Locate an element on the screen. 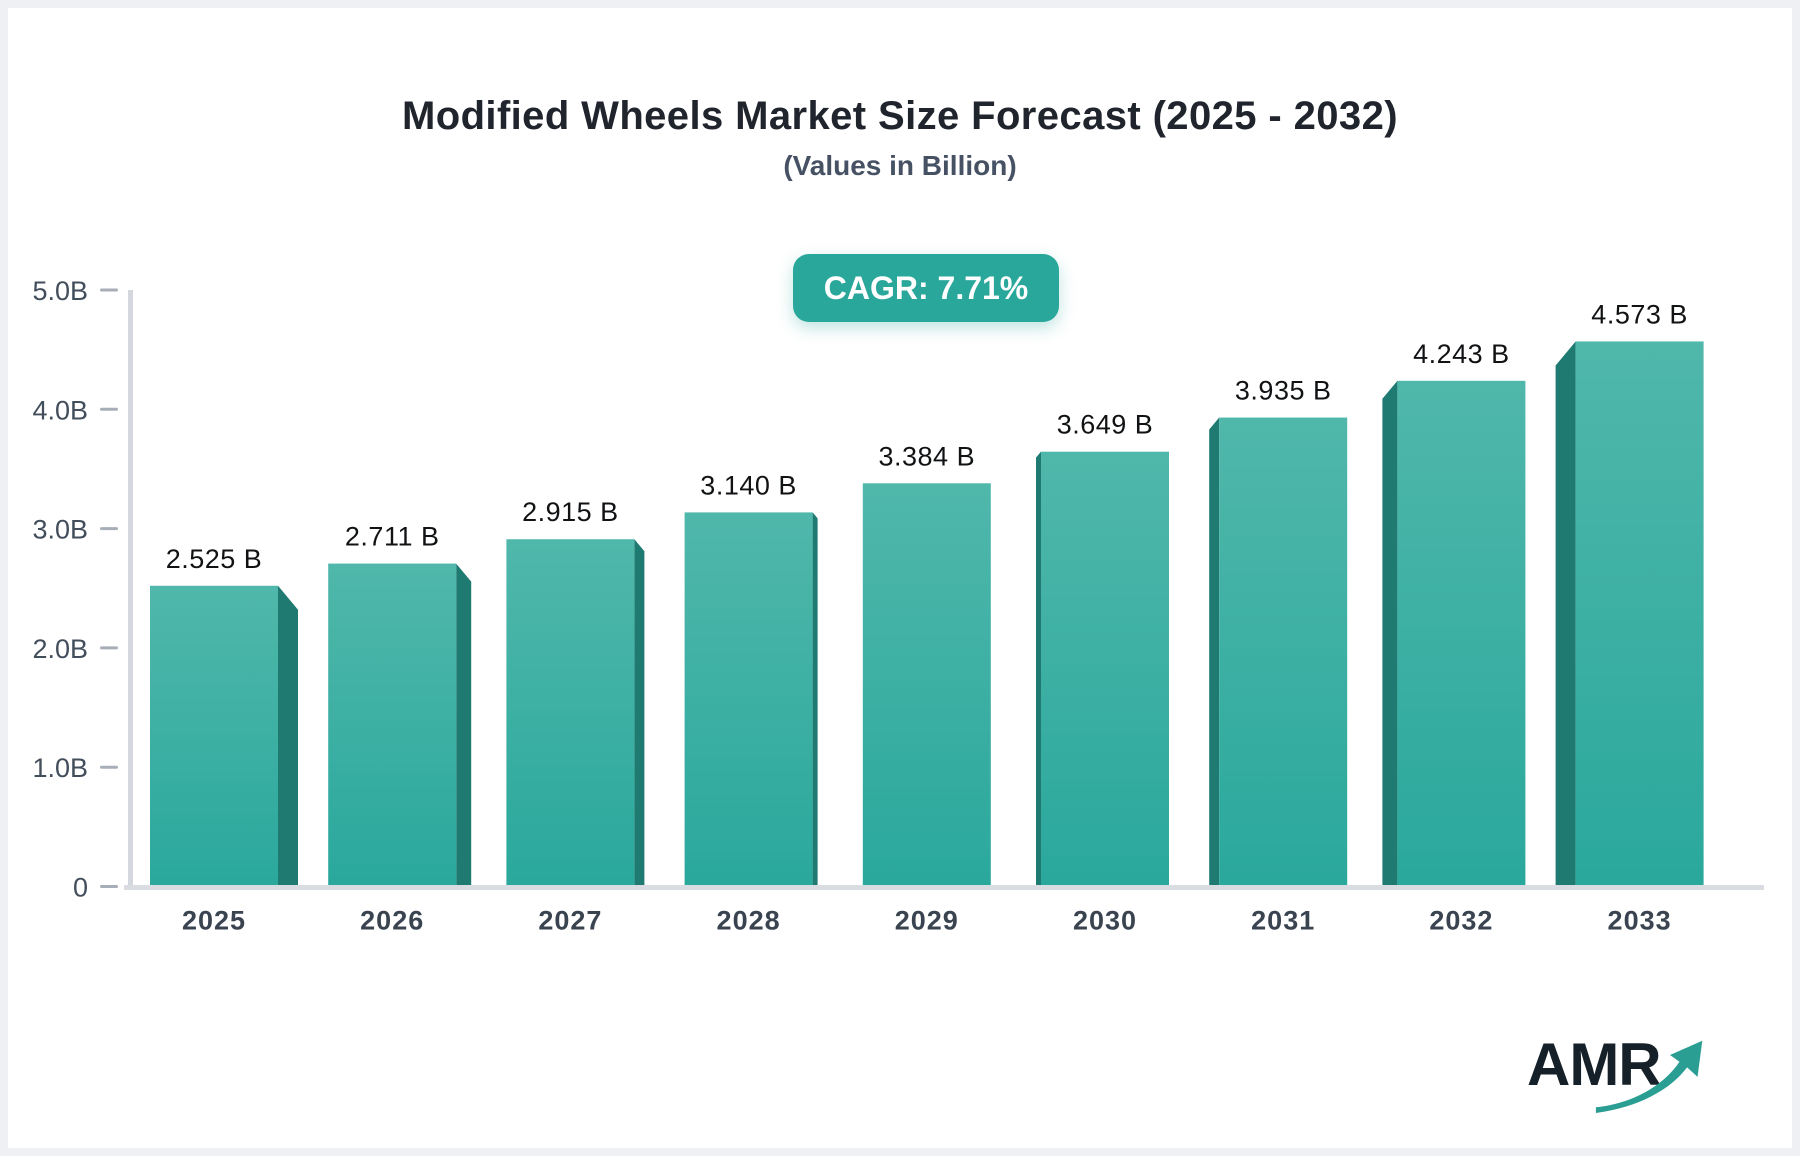 The image size is (1800, 1156). bar-side-2027 is located at coordinates (639, 713).